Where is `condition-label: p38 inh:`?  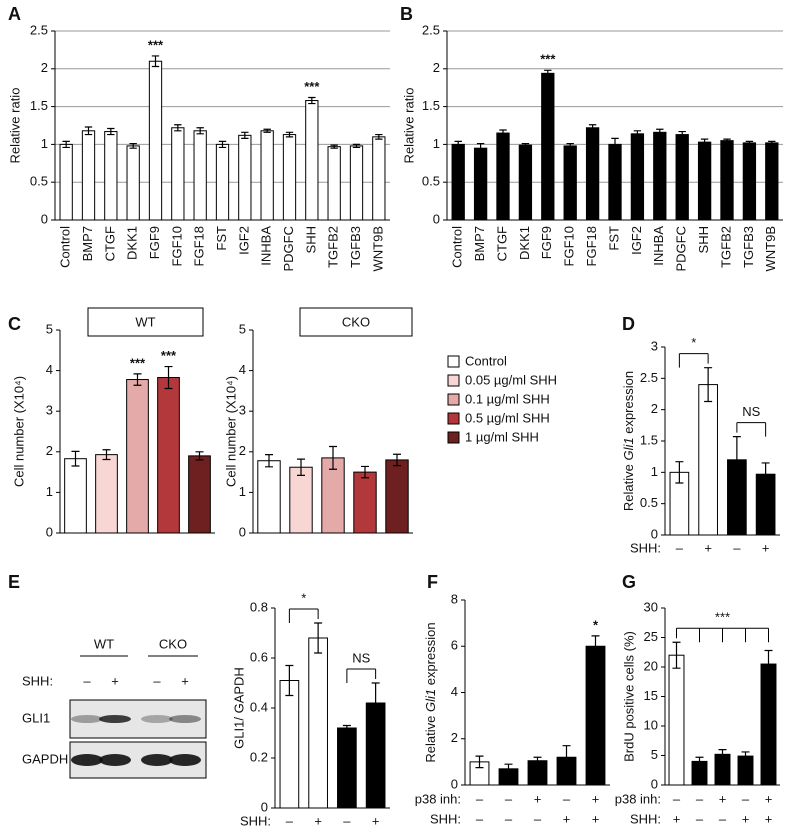 condition-label: p38 inh: is located at coordinates (638, 798).